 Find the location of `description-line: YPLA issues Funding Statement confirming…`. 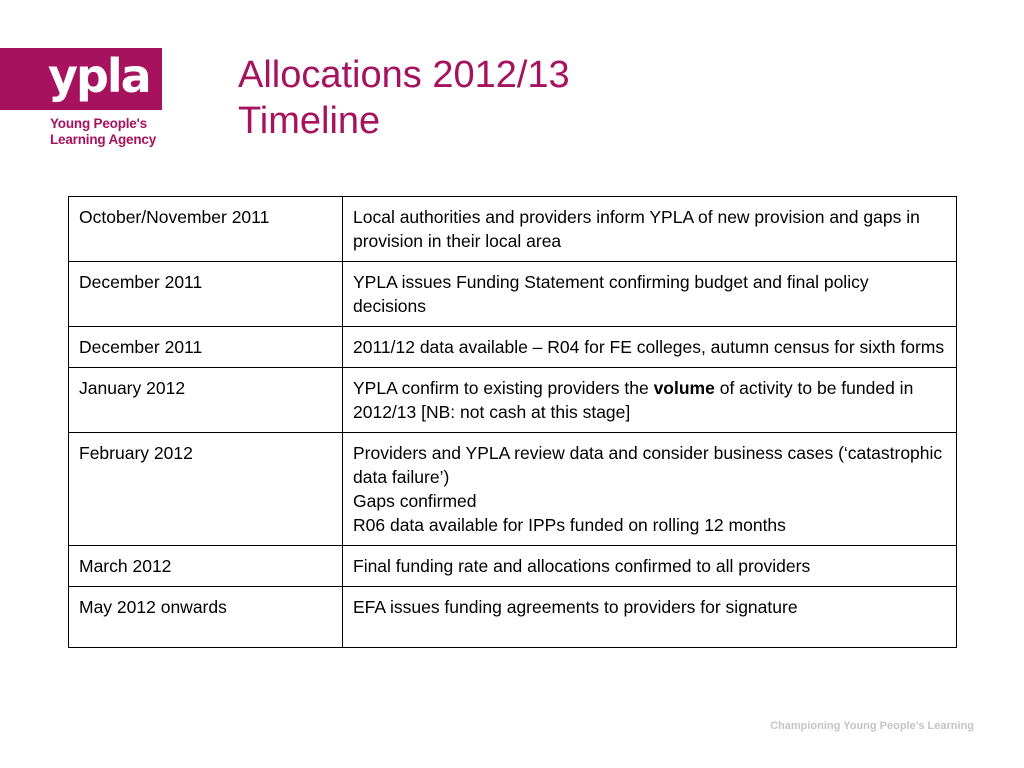

description-line: YPLA issues Funding Statement confirming… is located at coordinates (611, 294).